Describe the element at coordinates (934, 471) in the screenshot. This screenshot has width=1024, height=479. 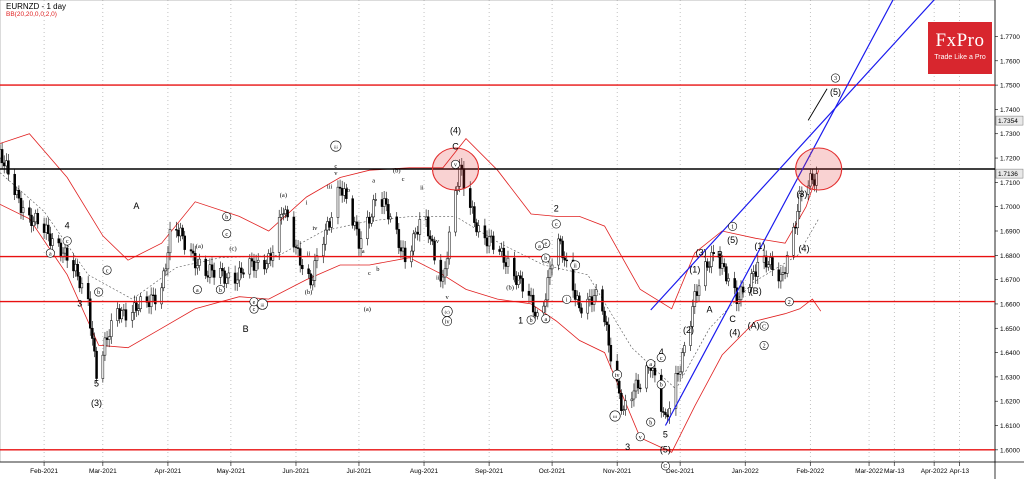
I see `x-tick-label: Apr-2022` at that location.